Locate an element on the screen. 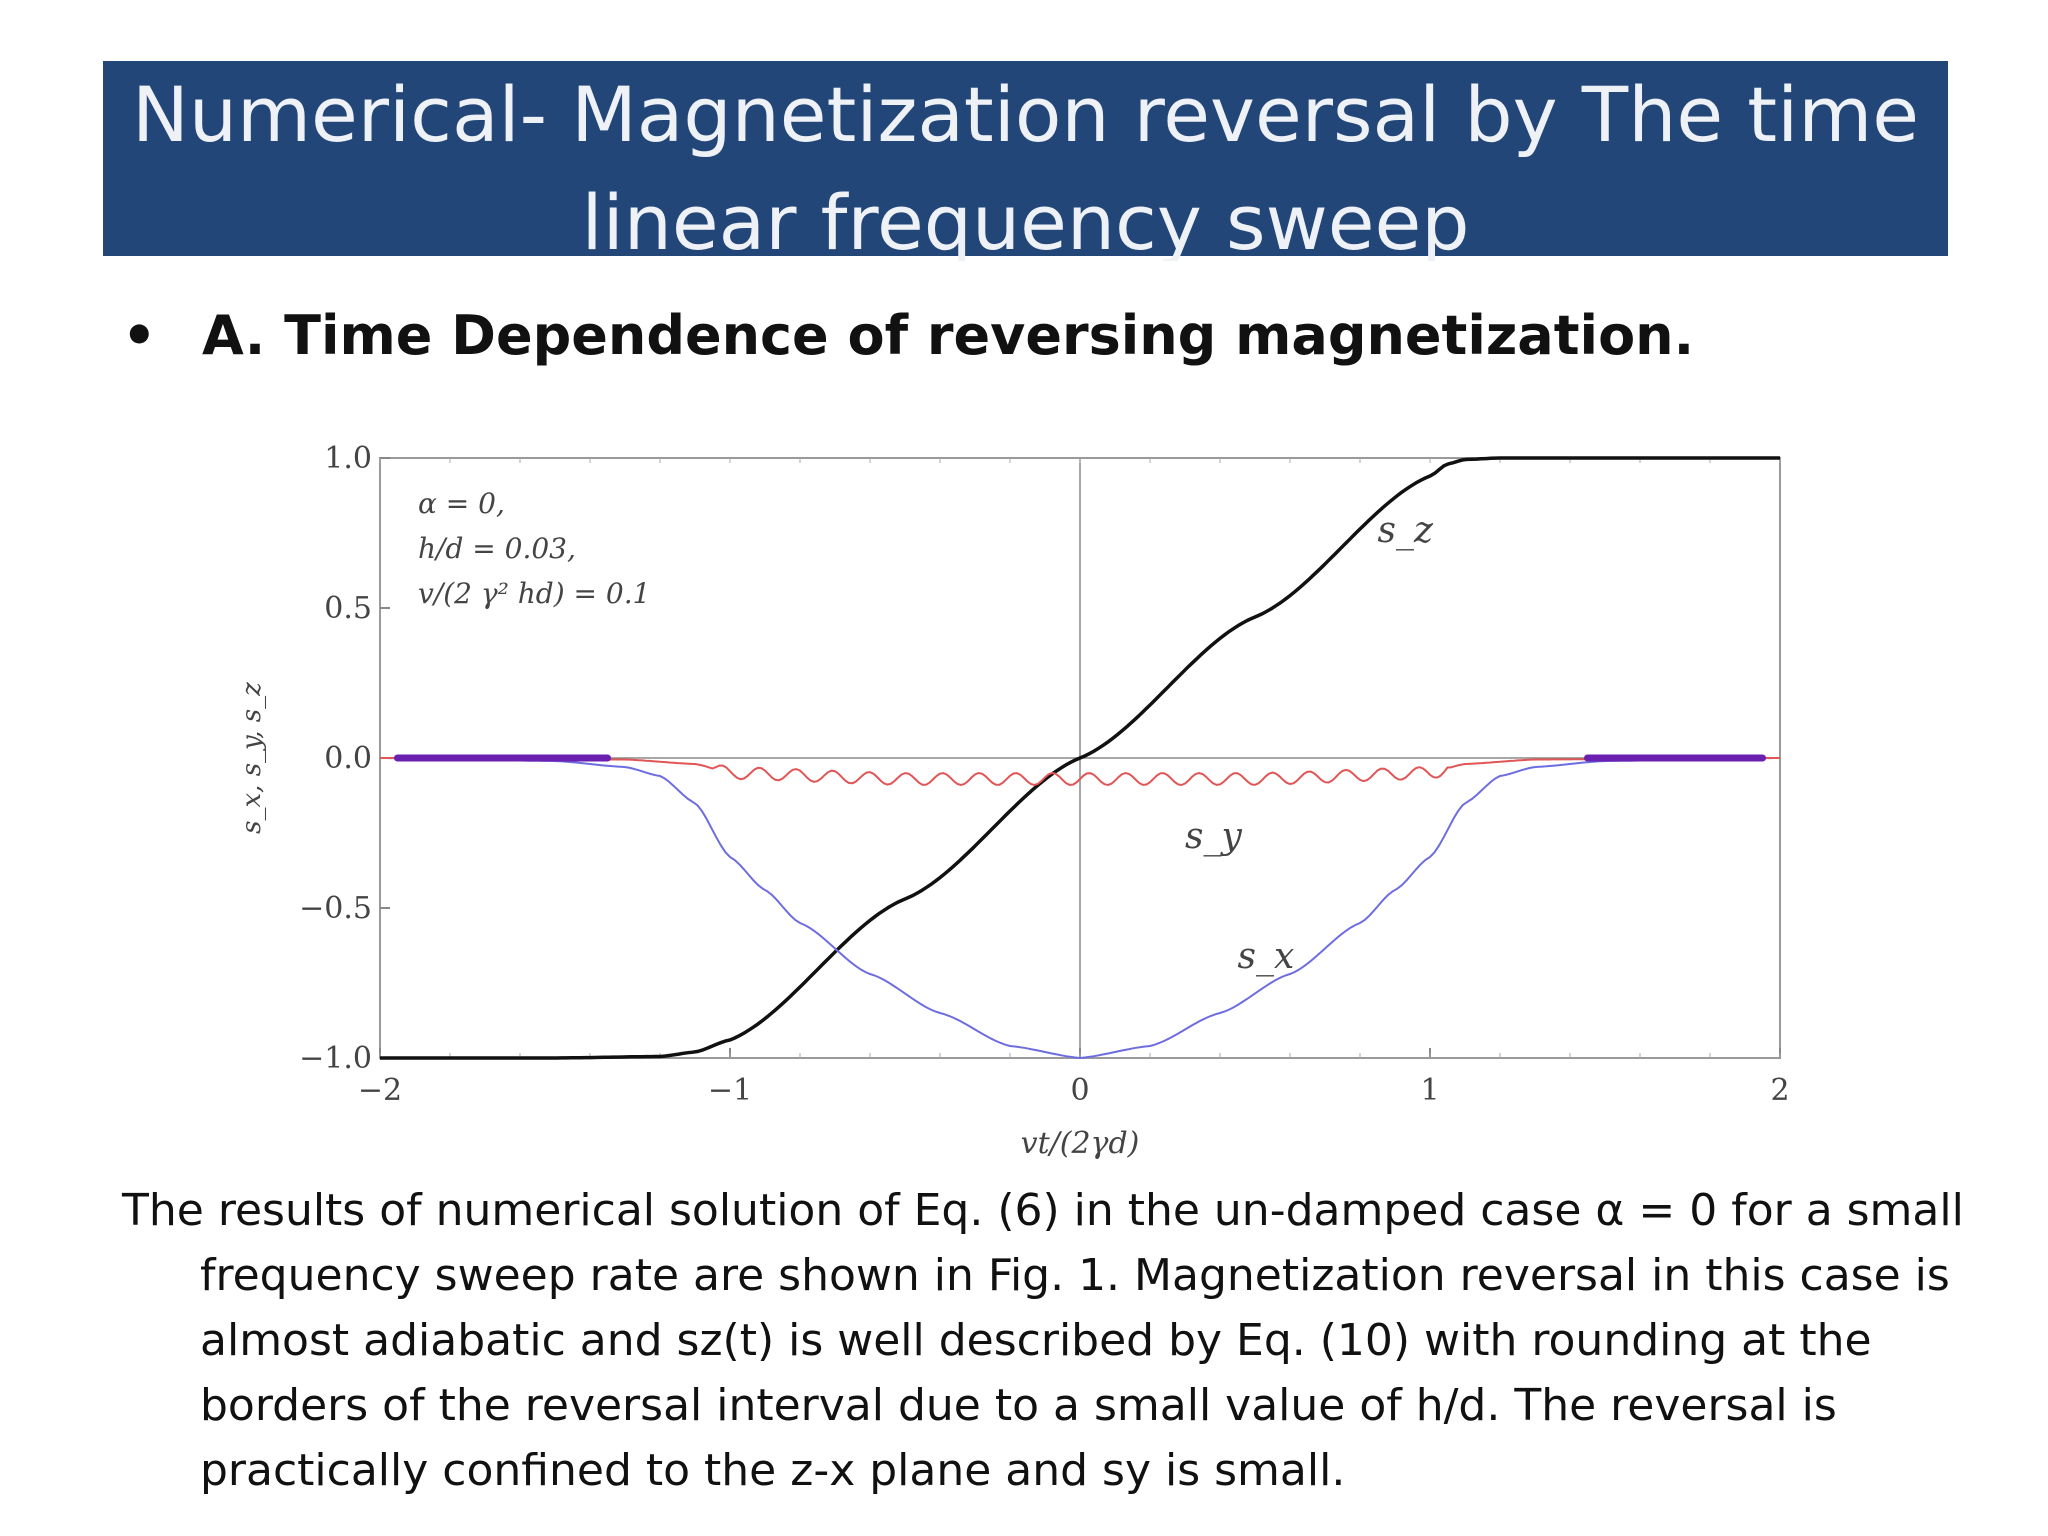  s-y-curve is located at coordinates (1080, 772).